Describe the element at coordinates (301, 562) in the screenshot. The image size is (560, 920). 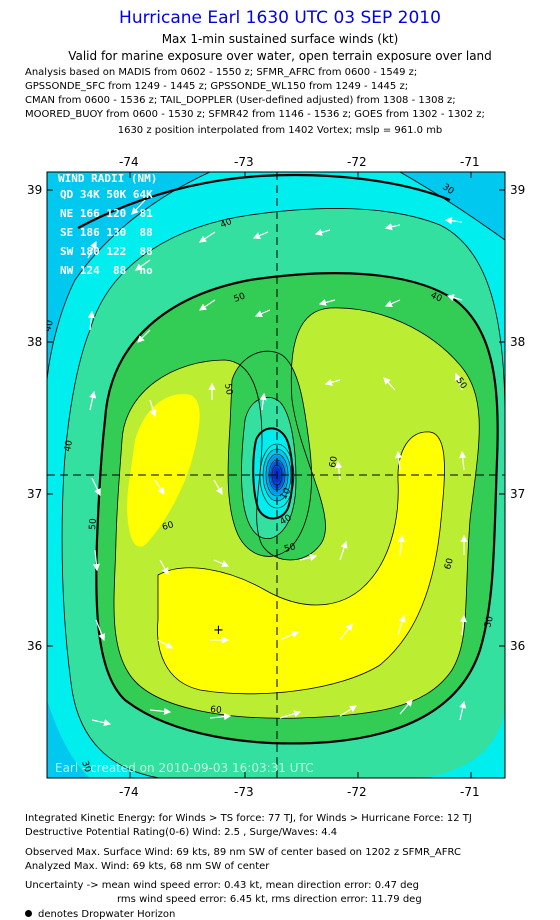
I see `wind-band-max` at that location.